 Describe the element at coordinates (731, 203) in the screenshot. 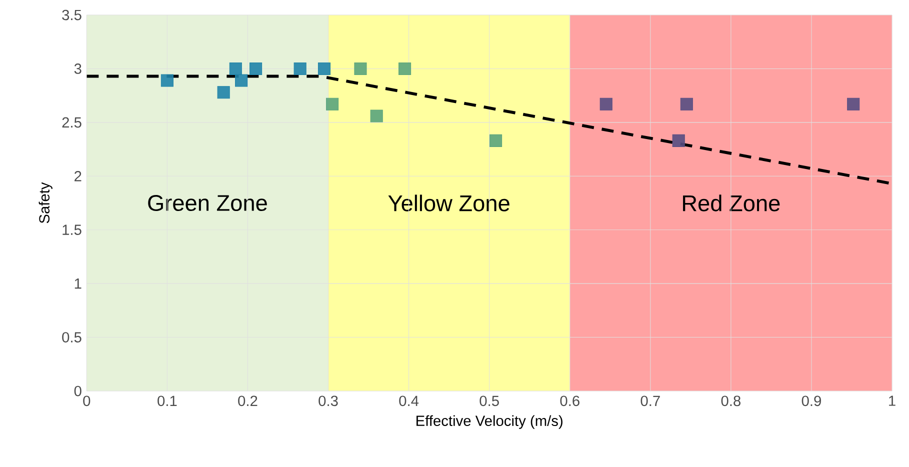

I see `band-label: Red Zone` at that location.